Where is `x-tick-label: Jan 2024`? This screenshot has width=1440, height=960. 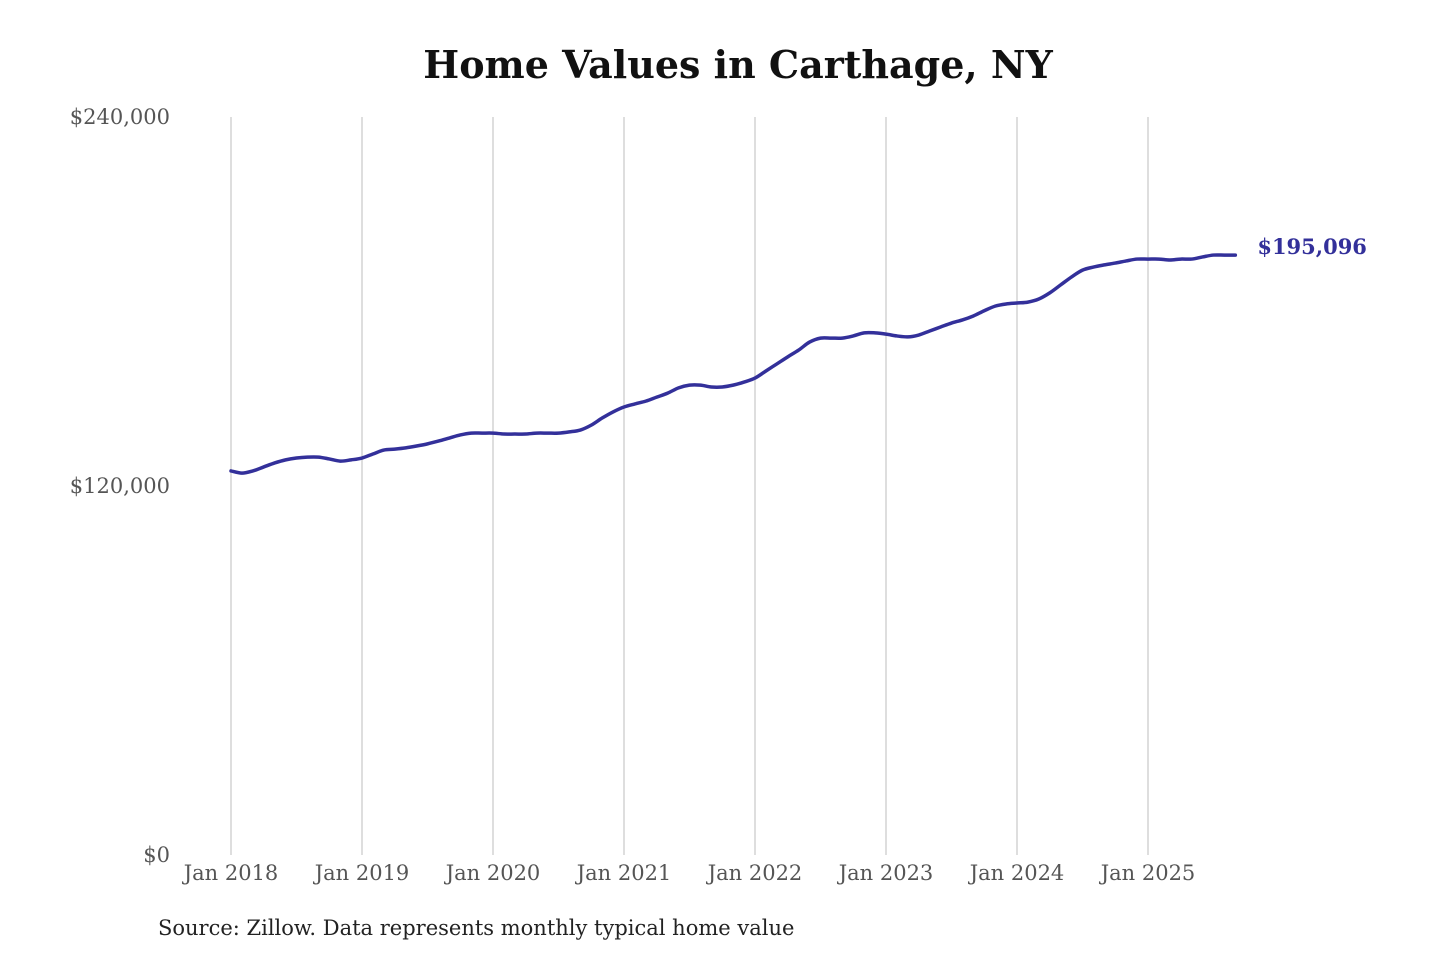
x-tick-label: Jan 2024 is located at coordinates (1016, 873).